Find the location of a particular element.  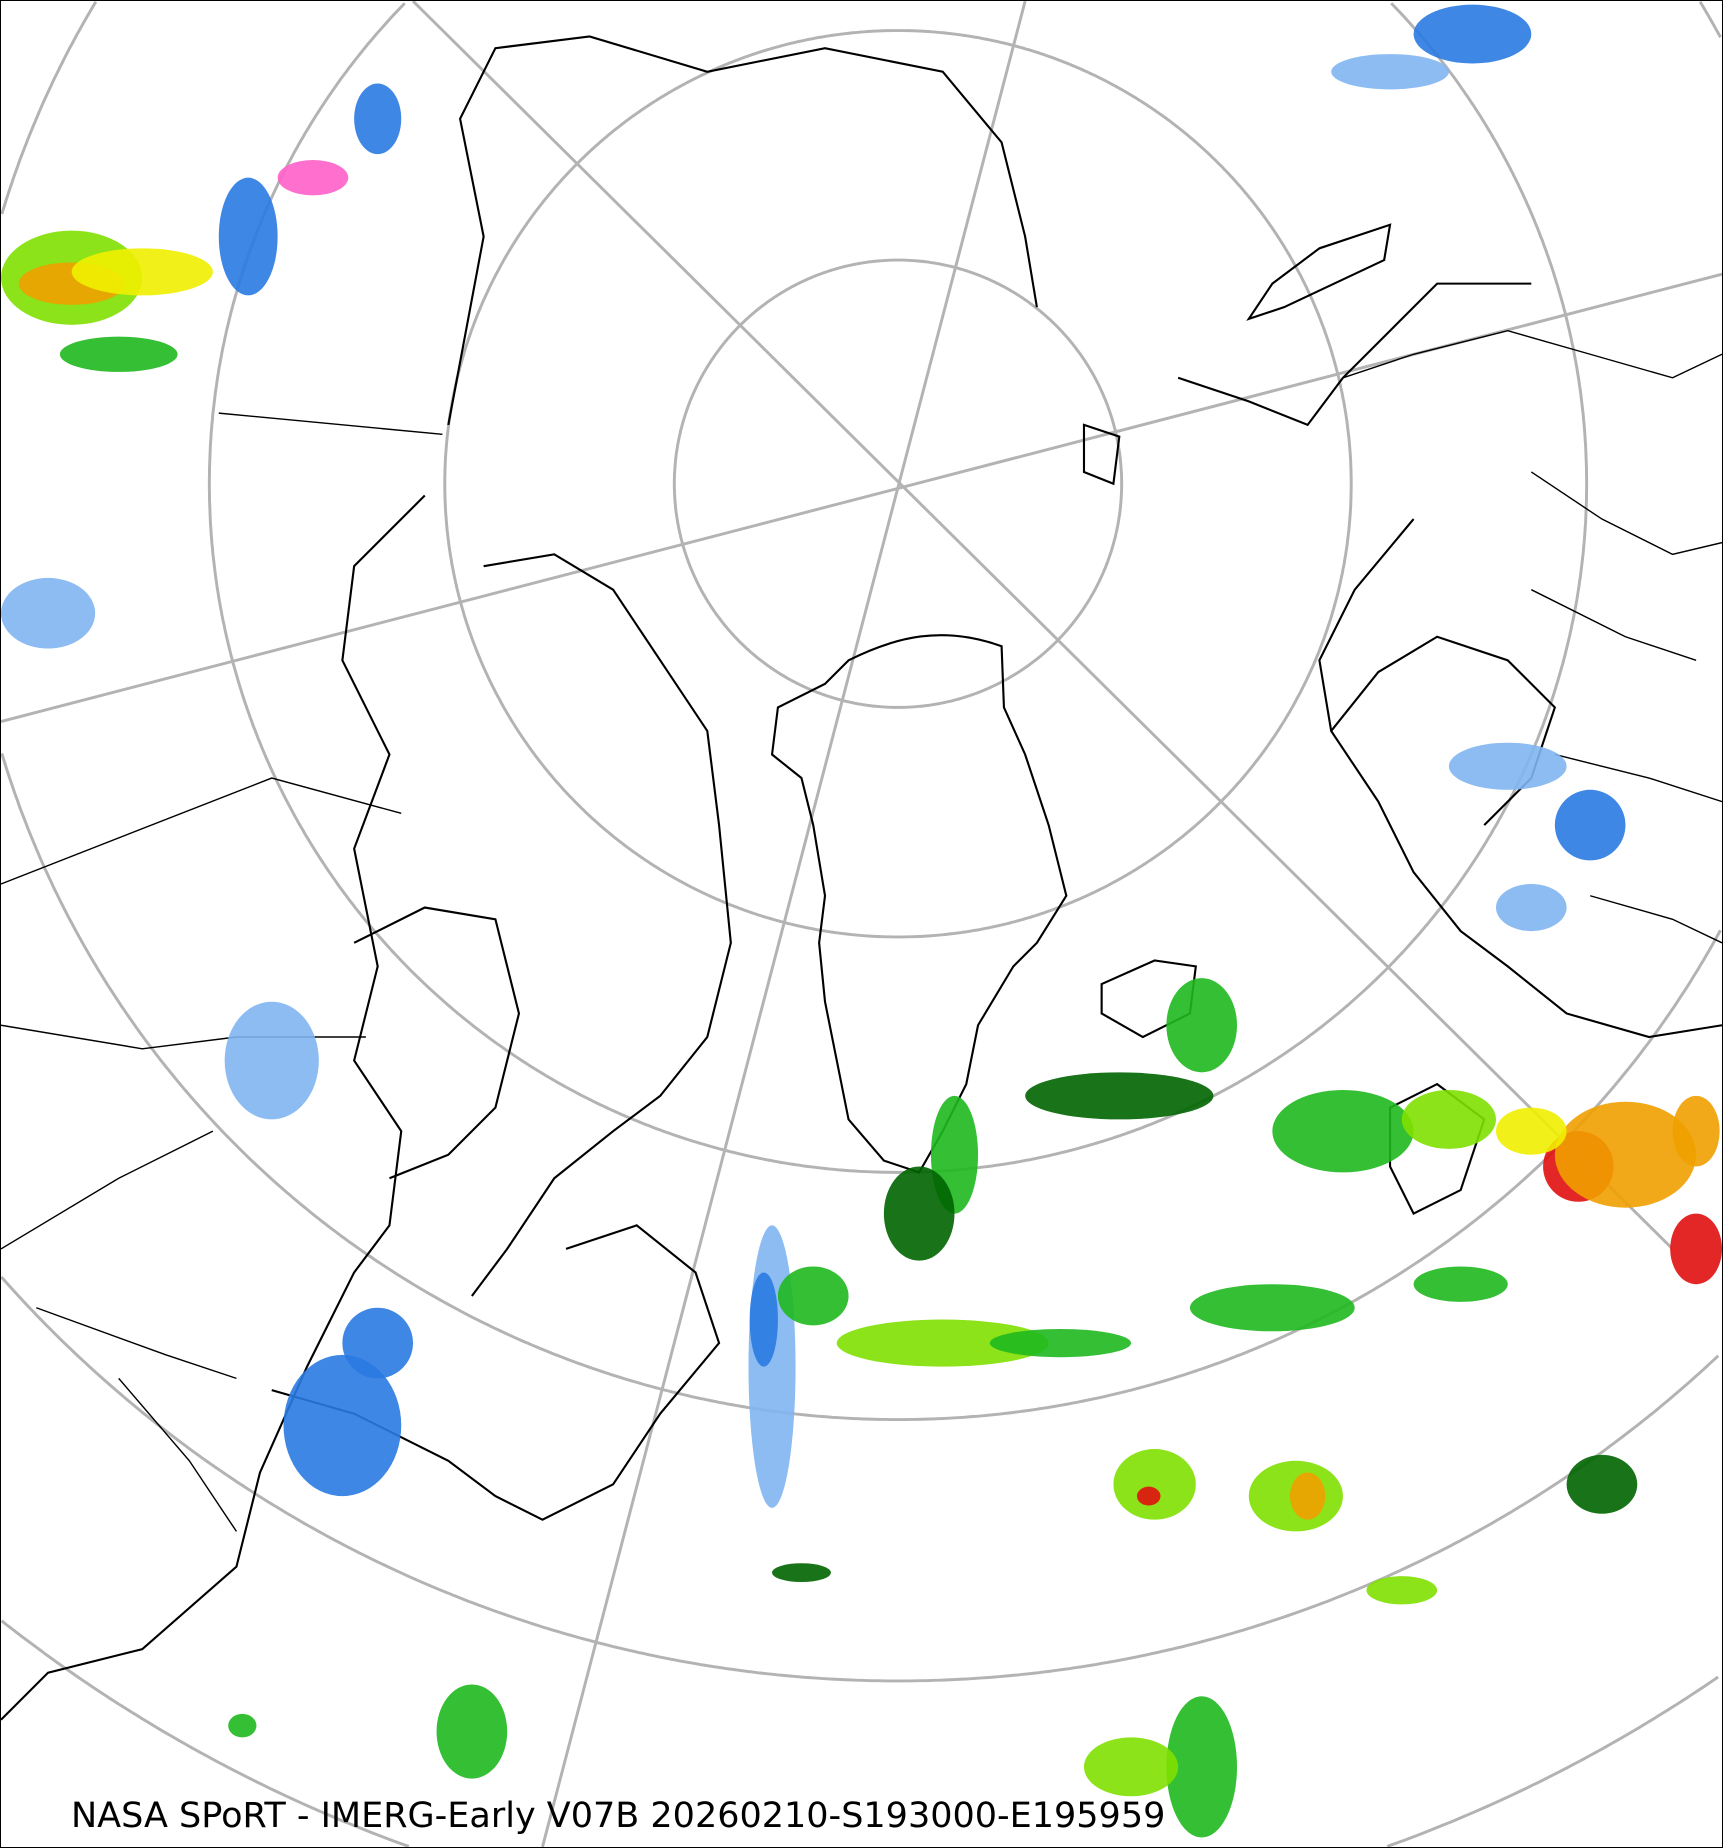

british-isles-coast is located at coordinates (1437, 1149).